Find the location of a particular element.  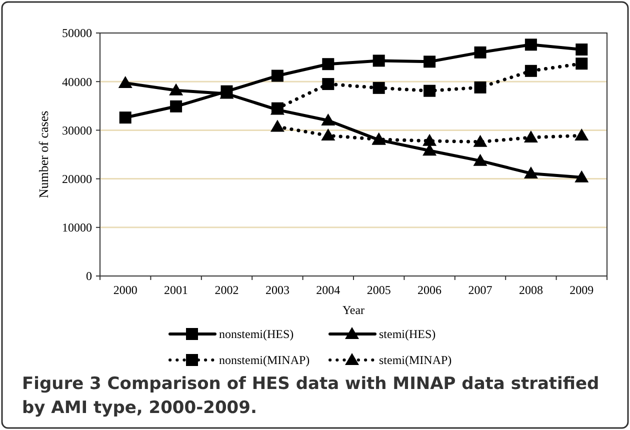

legend-label: nonstemi(HES) is located at coordinates (256, 334).